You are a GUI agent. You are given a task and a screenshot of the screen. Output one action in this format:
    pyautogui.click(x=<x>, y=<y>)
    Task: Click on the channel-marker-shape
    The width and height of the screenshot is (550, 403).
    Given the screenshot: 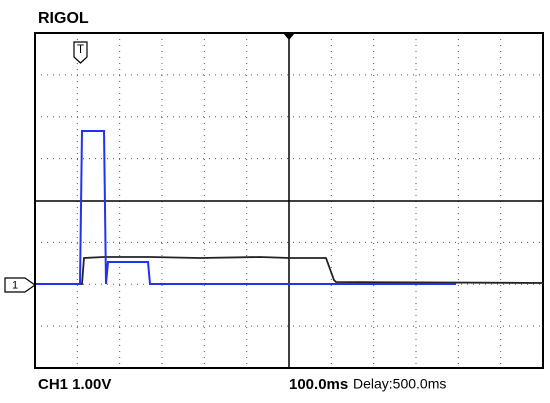 What is the action you would take?
    pyautogui.click(x=20, y=285)
    